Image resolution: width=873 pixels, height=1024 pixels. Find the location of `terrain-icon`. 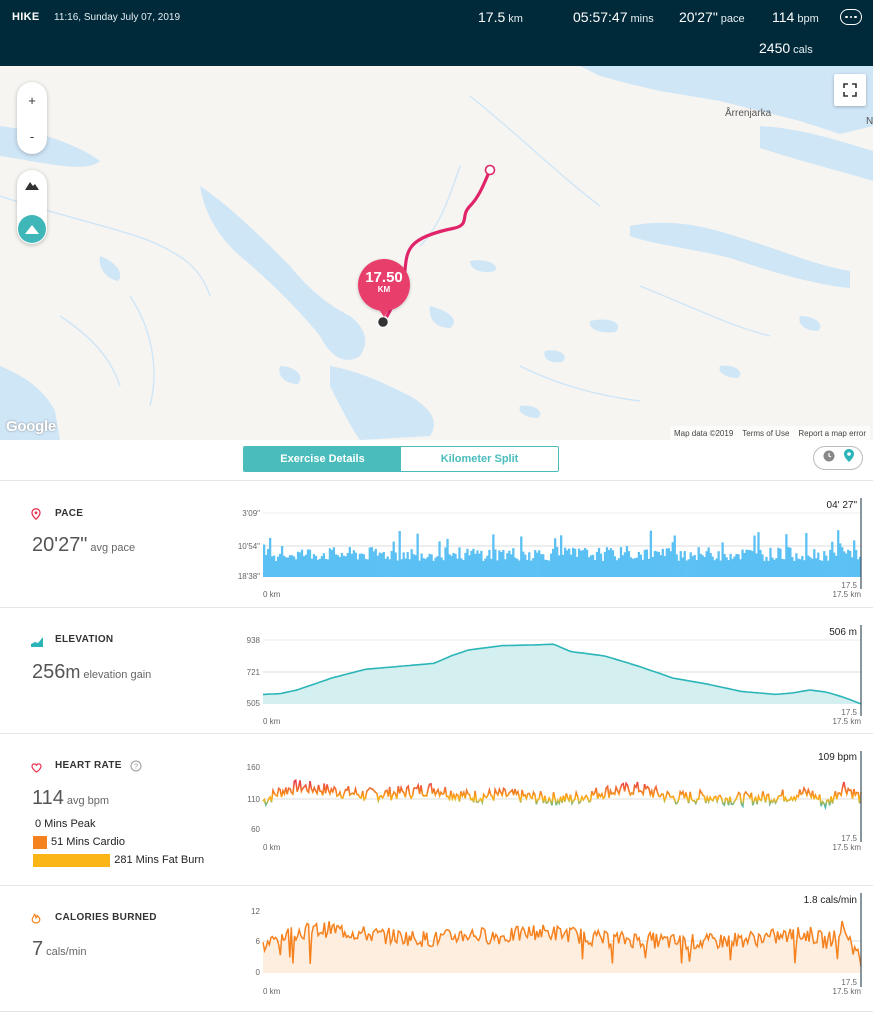

terrain-icon is located at coordinates (32, 187).